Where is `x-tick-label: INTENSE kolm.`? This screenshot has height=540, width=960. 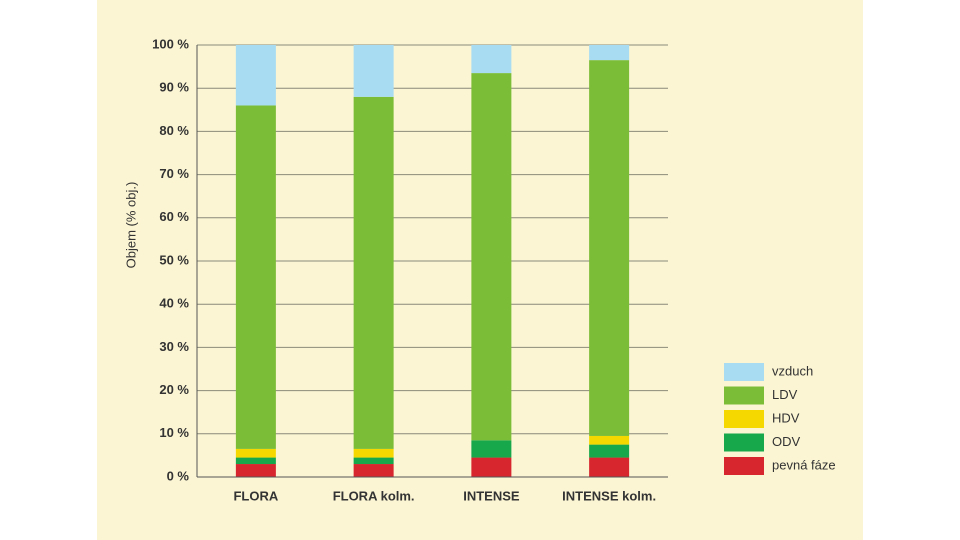
x-tick-label: INTENSE kolm. is located at coordinates (609, 495).